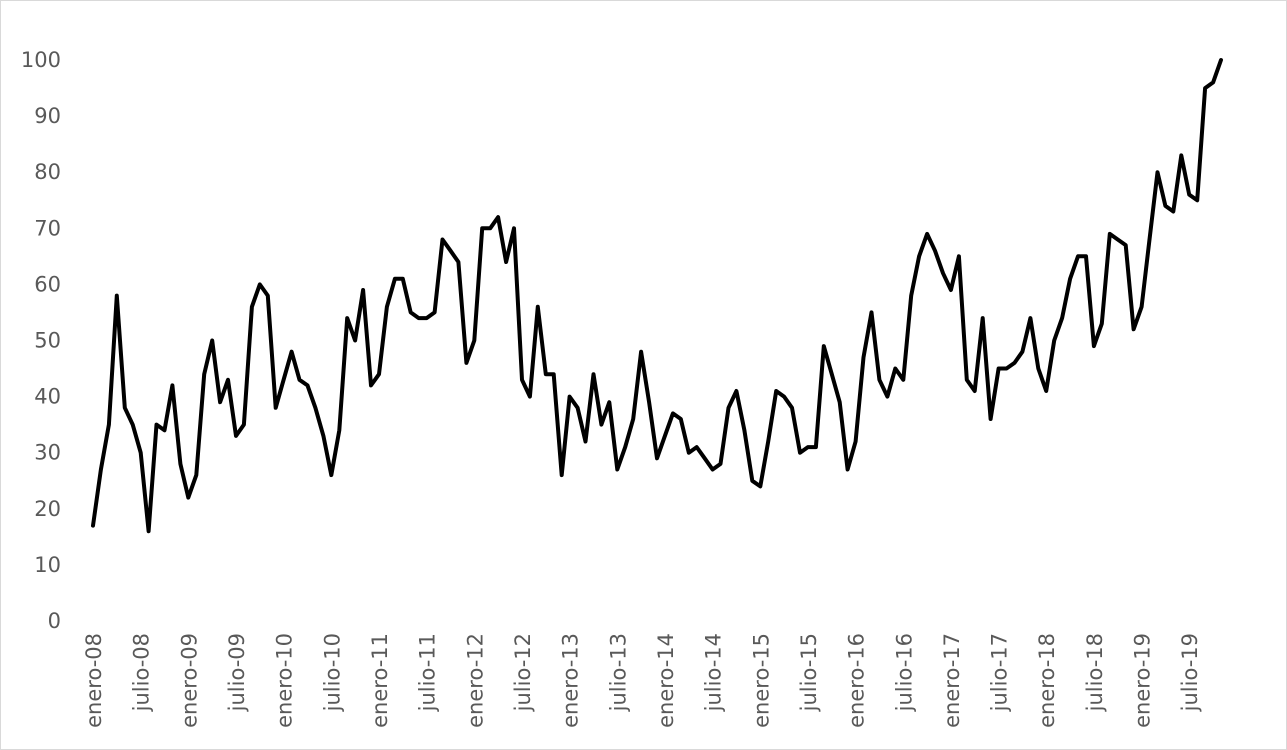 Image resolution: width=1287 pixels, height=750 pixels. What do you see at coordinates (1143, 680) in the screenshot?
I see `x-tick-label: enero-19` at bounding box center [1143, 680].